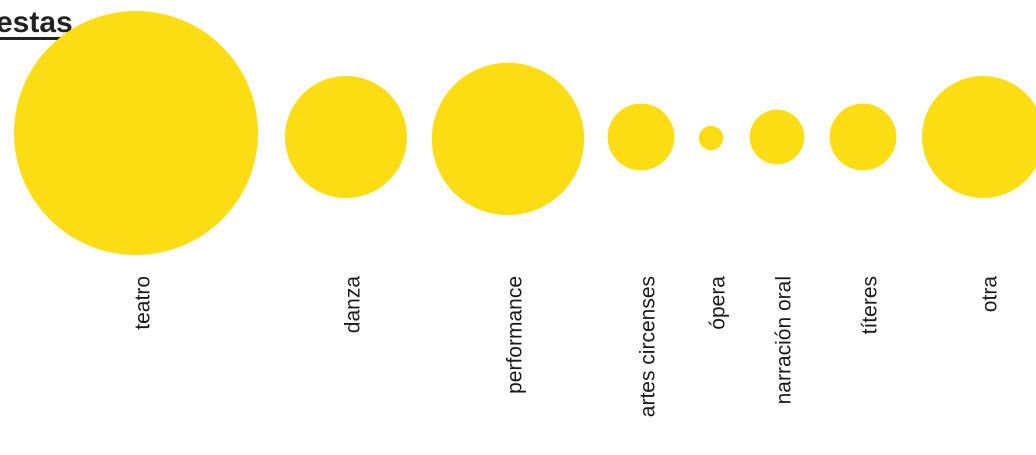 Image resolution: width=1036 pixels, height=455 pixels. What do you see at coordinates (641, 137) in the screenshot?
I see `bubble-artes-circenses` at bounding box center [641, 137].